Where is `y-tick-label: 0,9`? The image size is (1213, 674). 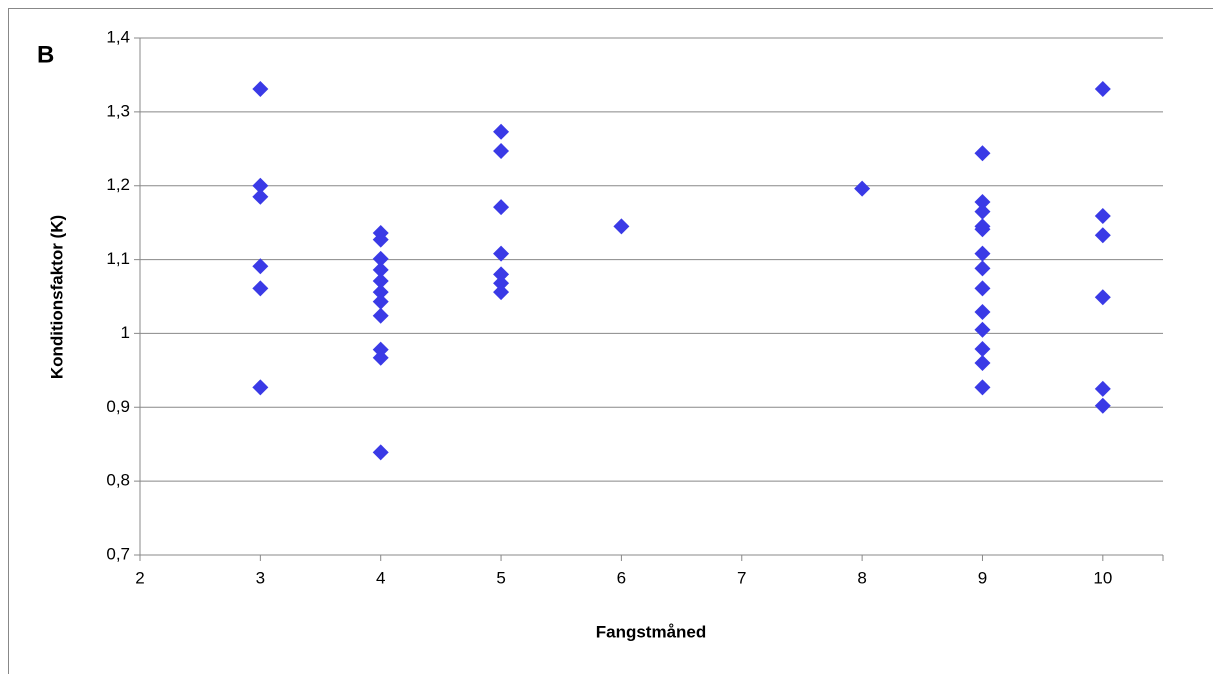
y-tick-label: 0,9 is located at coordinates (118, 406).